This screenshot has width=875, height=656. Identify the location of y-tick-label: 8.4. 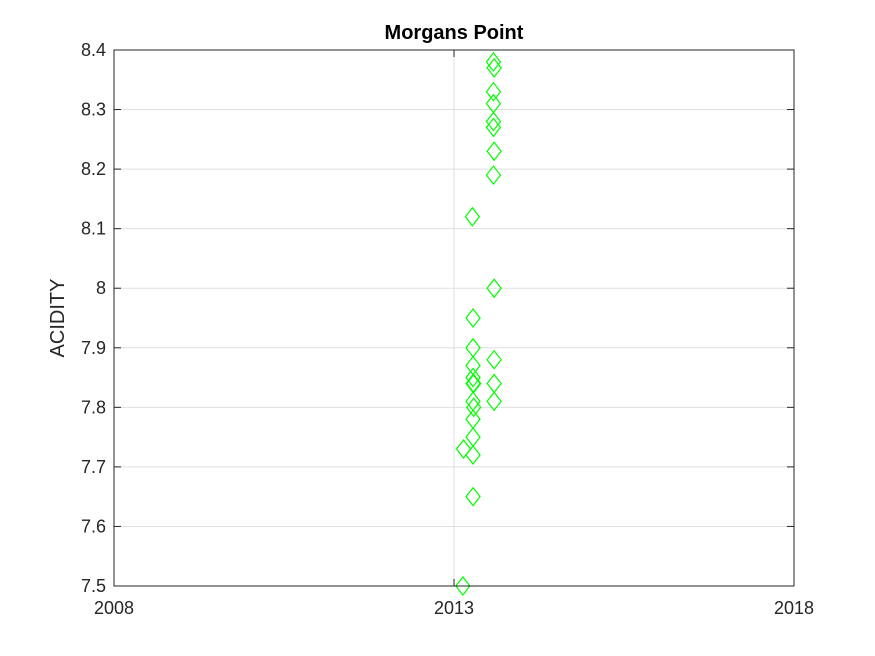
(93, 50).